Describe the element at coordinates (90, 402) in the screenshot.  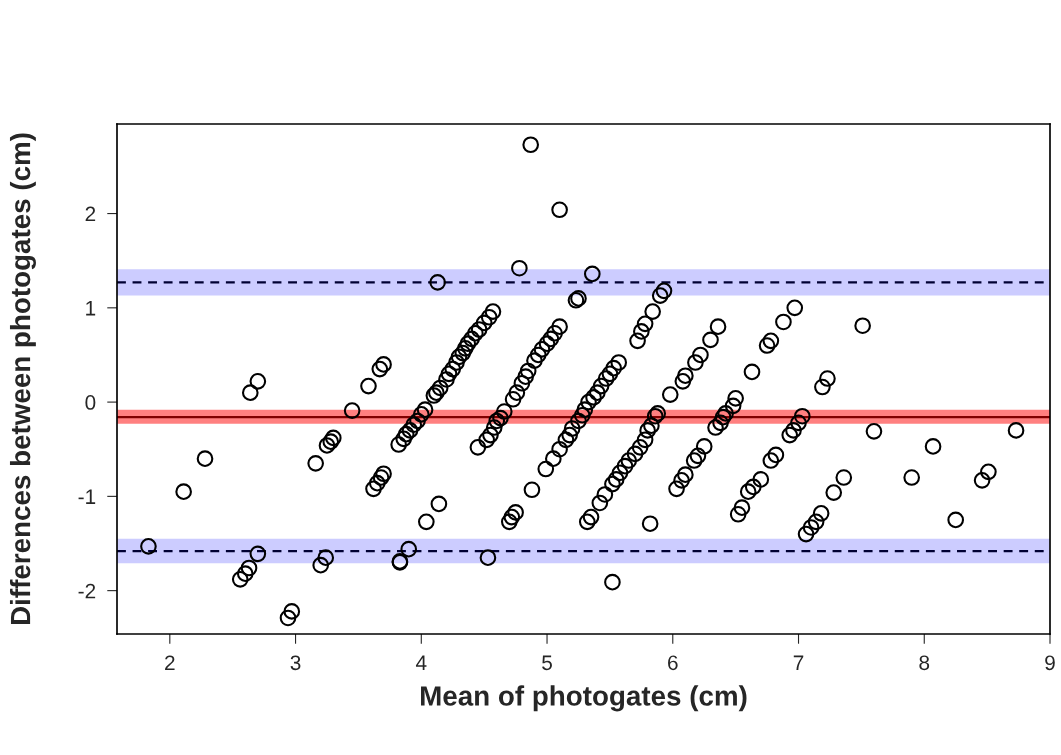
I see `y-tick-label: 0` at that location.